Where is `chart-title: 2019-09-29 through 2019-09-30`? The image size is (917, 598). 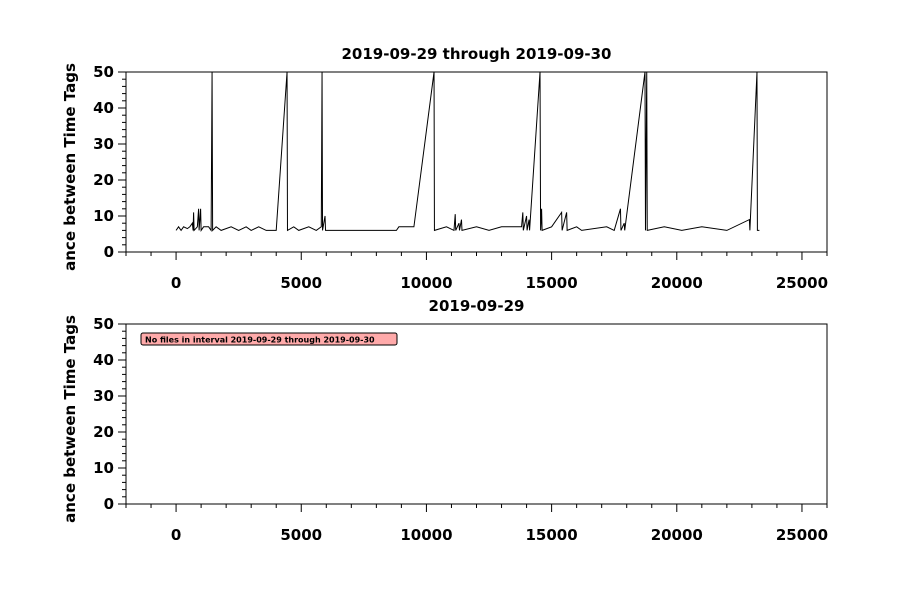 chart-title: 2019-09-29 through 2019-09-30 is located at coordinates (477, 54).